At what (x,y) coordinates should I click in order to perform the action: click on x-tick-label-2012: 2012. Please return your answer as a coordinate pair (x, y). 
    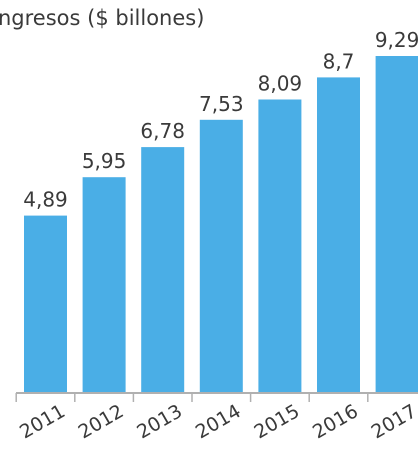
    Looking at the image, I should click on (101, 421).